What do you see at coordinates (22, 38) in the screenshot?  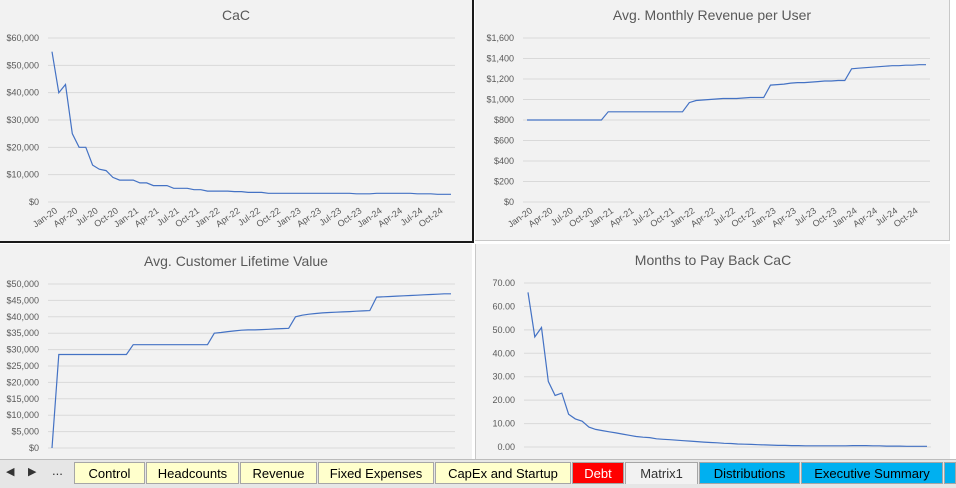 I see `y-tick-label: $60,000` at bounding box center [22, 38].